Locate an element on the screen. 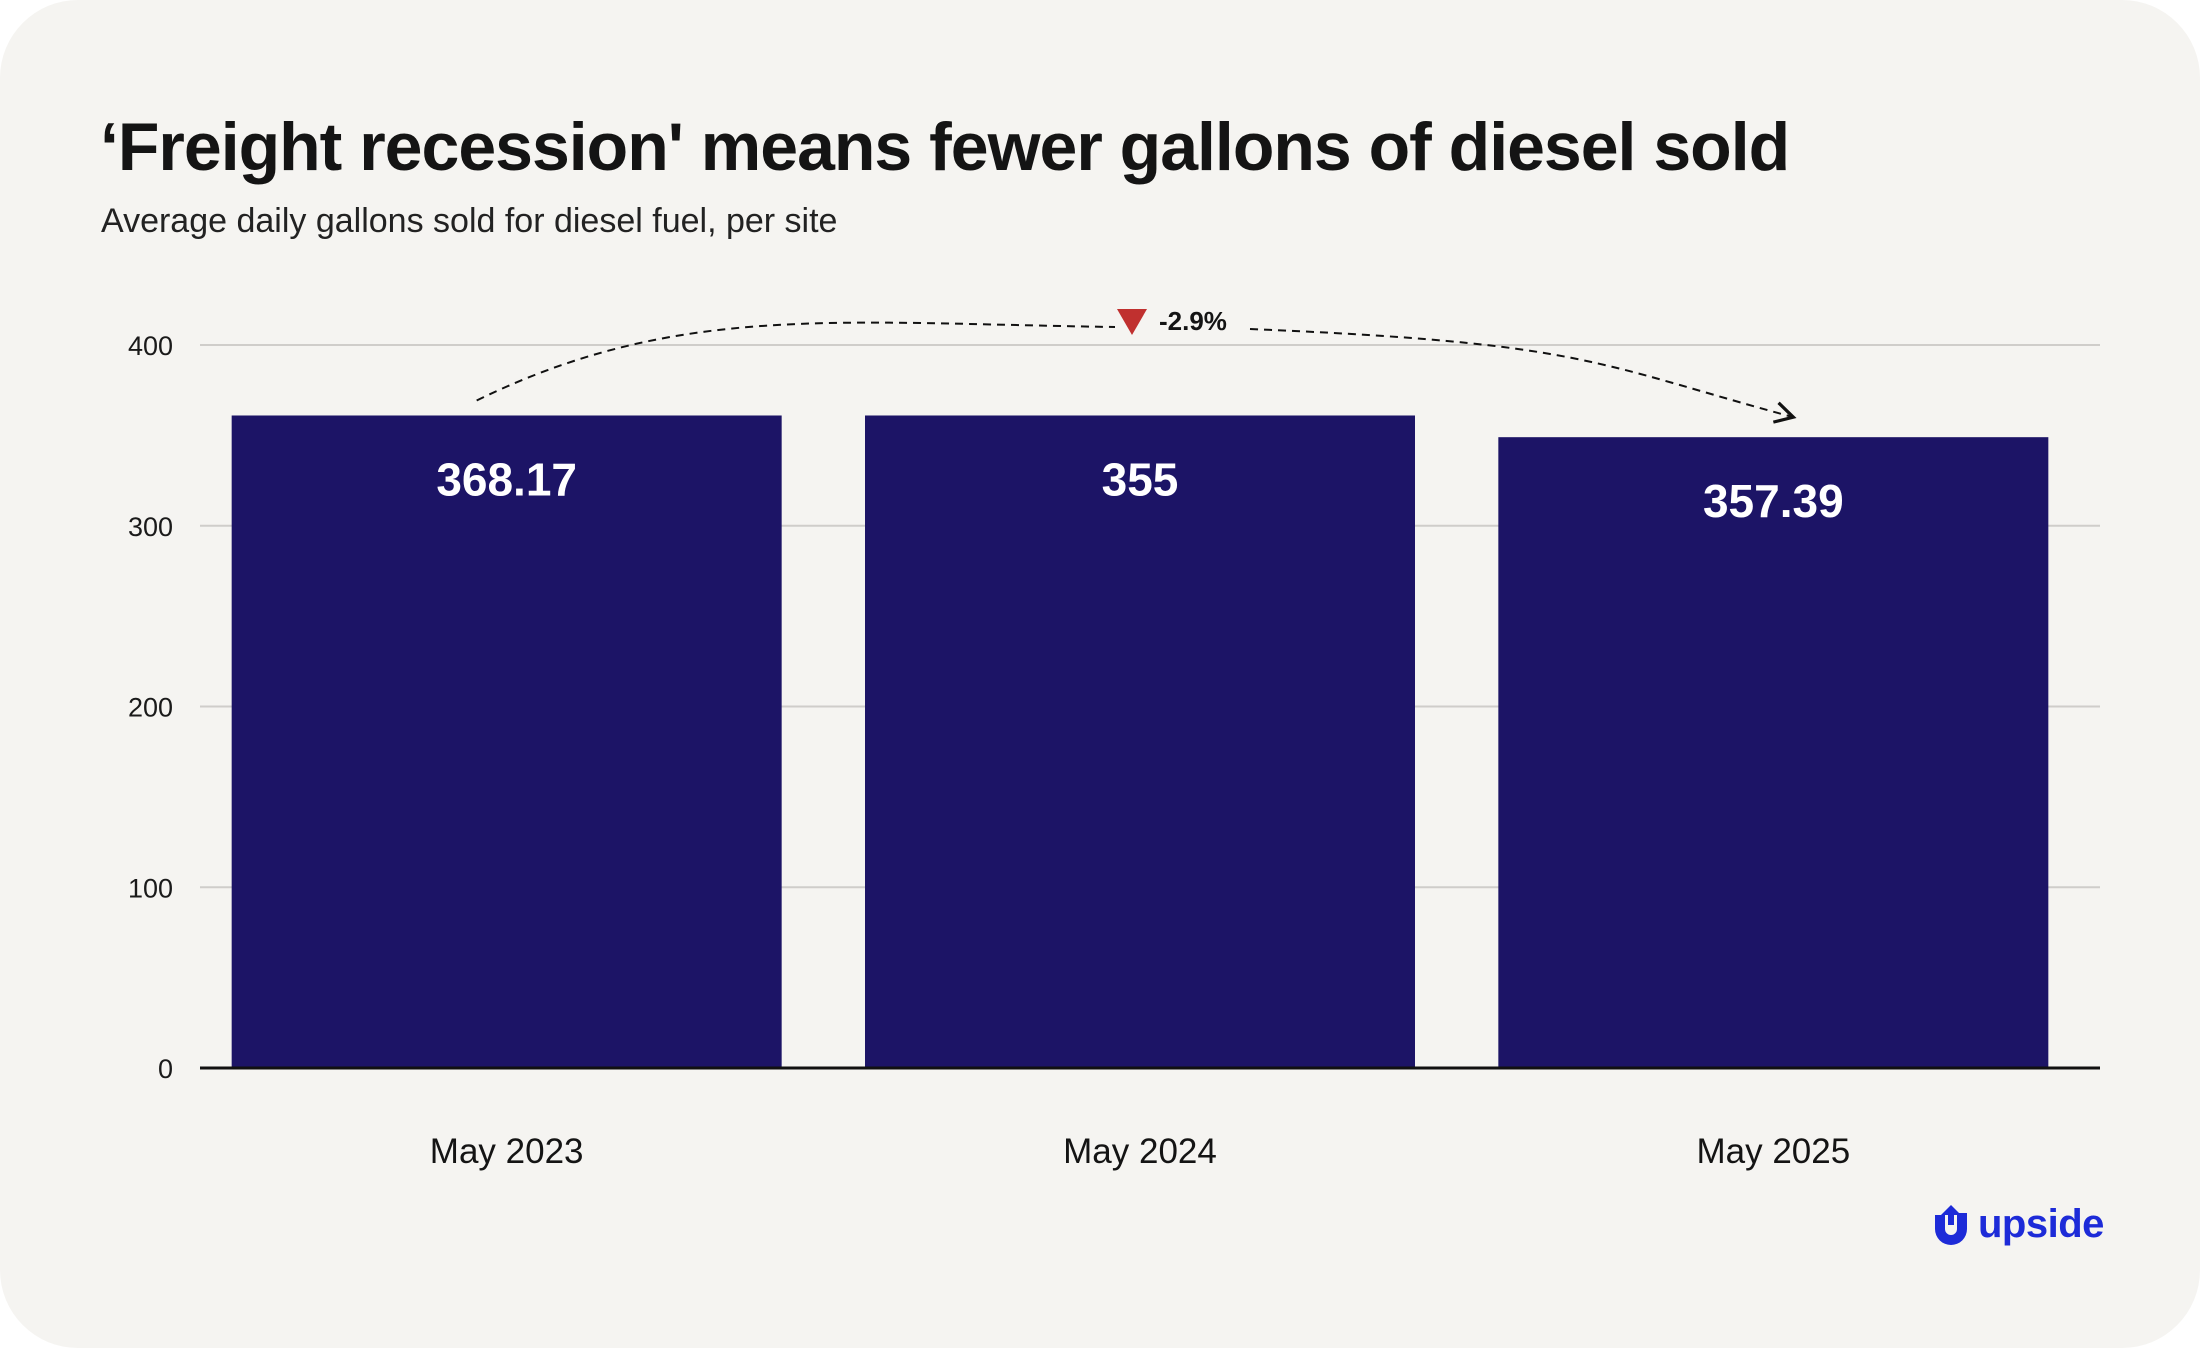 This screenshot has height=1348, width=2200. brand-logo: upside is located at coordinates (2018, 1224).